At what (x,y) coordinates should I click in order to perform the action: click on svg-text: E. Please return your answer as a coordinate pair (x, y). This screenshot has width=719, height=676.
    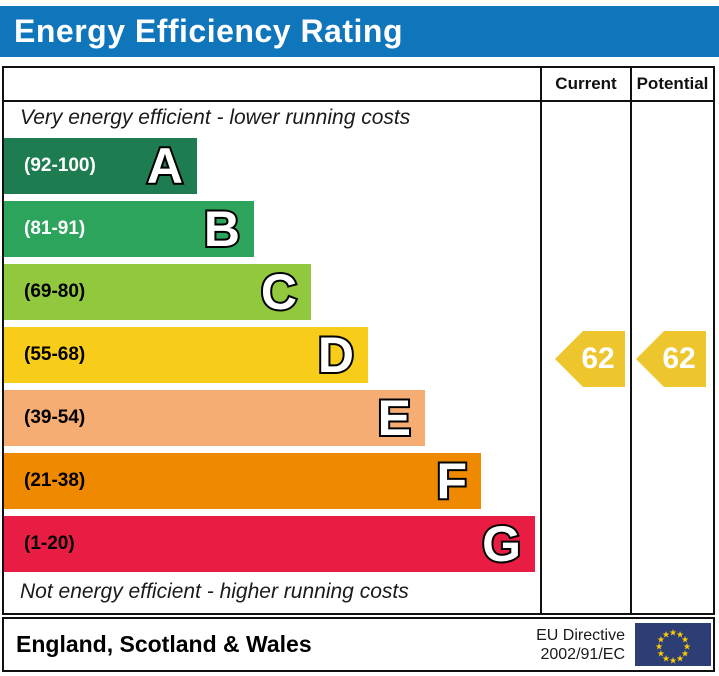
    Looking at the image, I should click on (394, 418).